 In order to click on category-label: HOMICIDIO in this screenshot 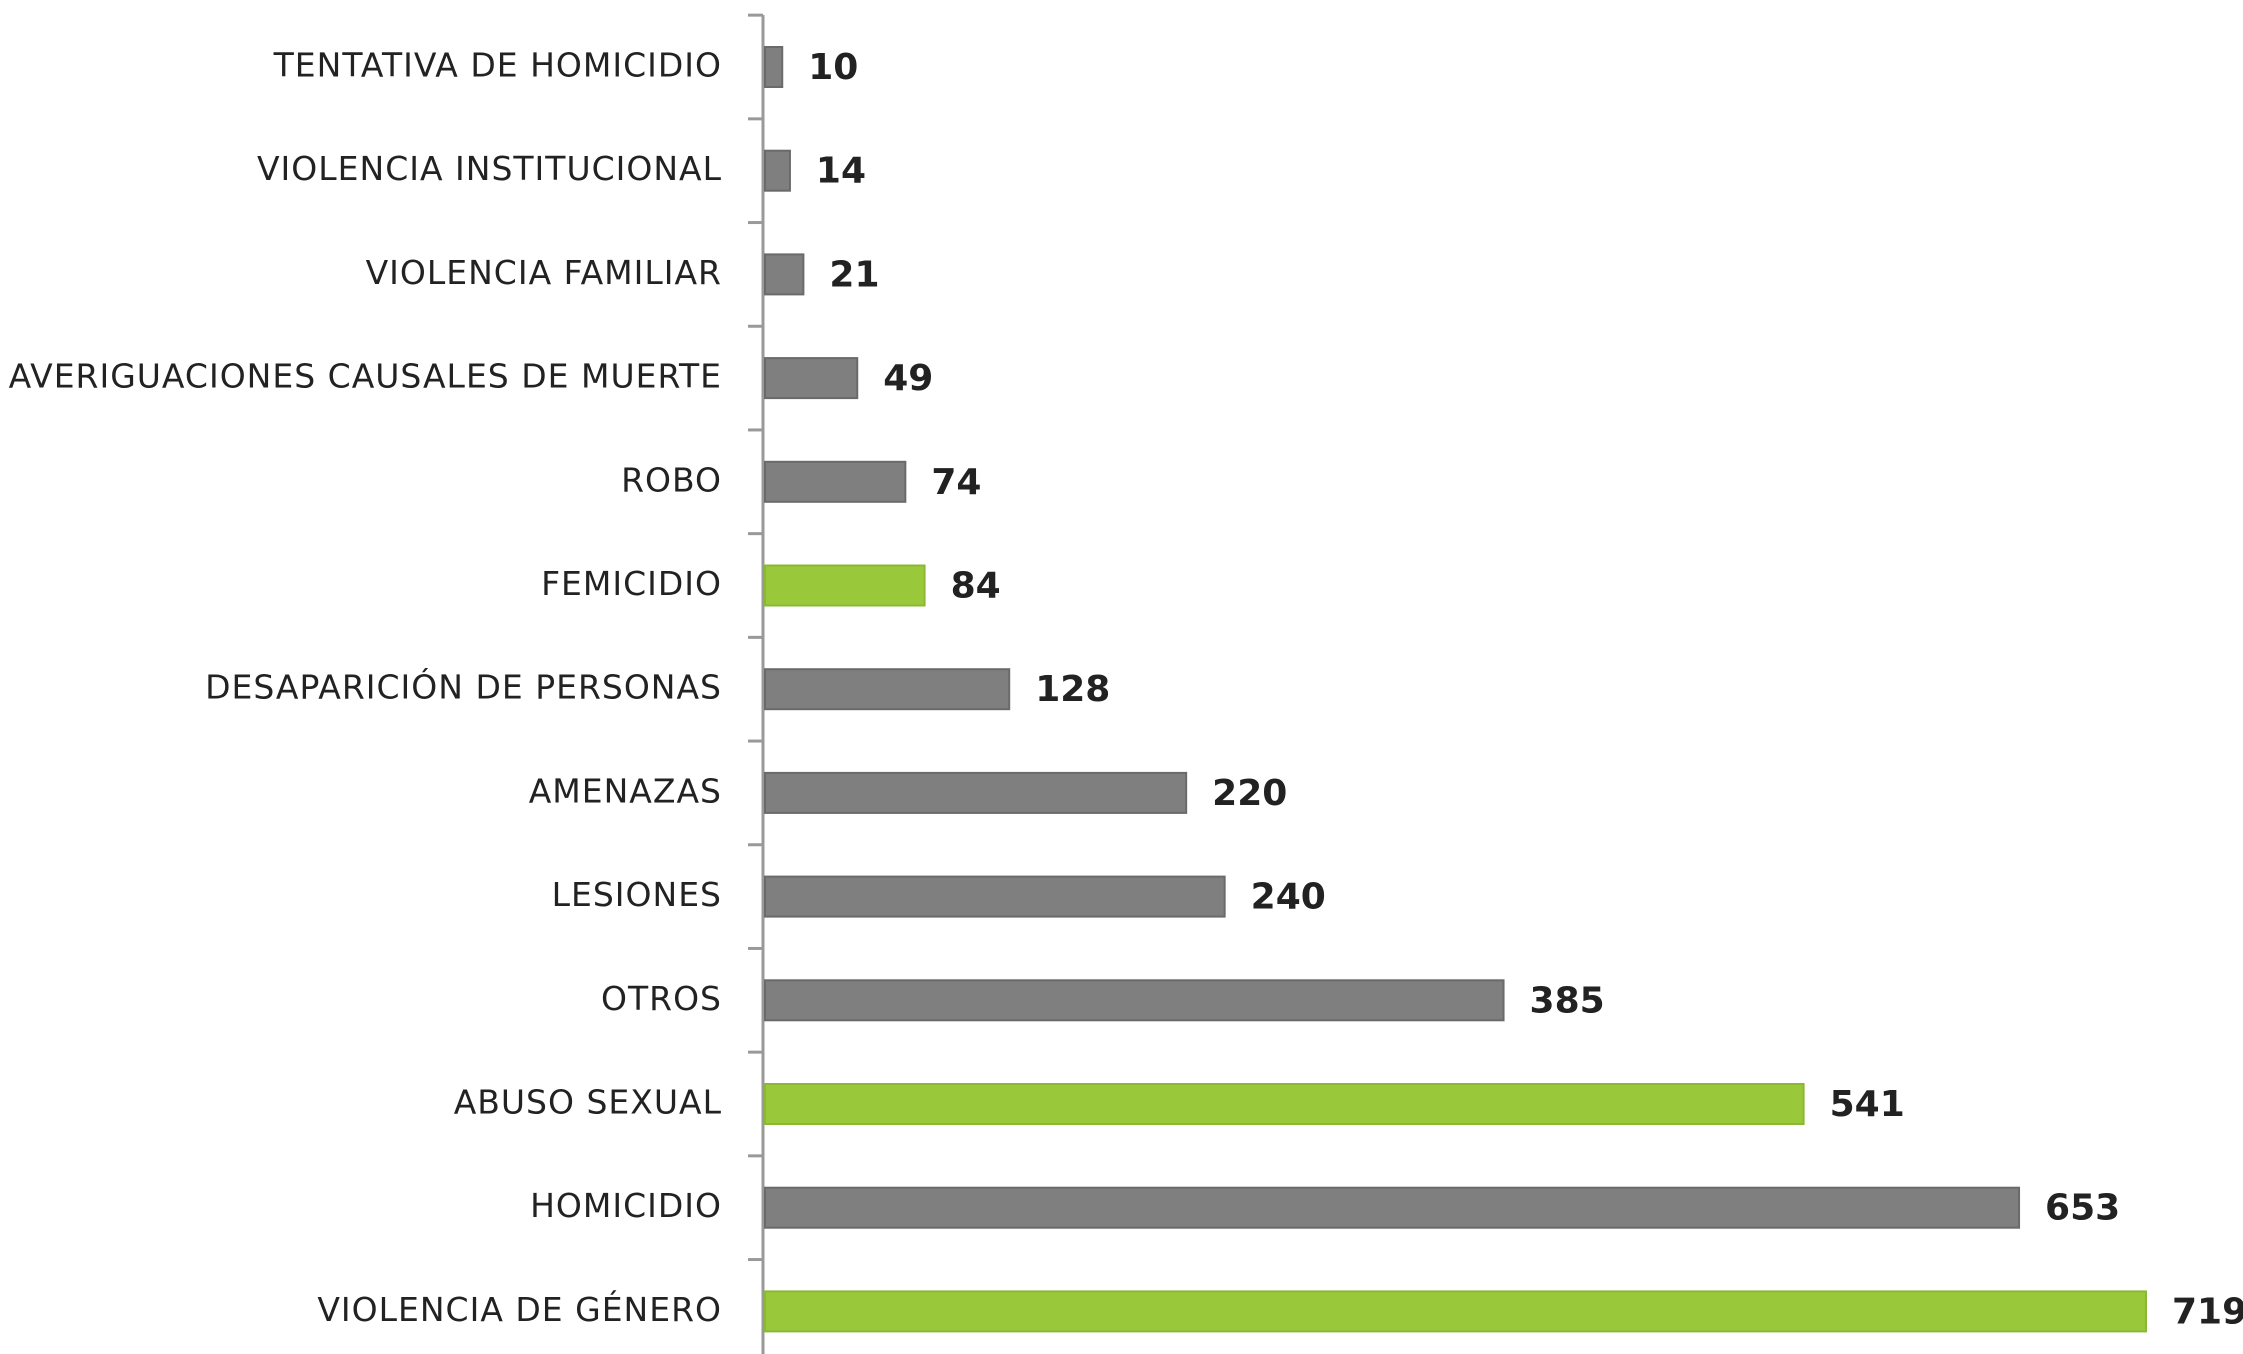, I will do `click(626, 1205)`.